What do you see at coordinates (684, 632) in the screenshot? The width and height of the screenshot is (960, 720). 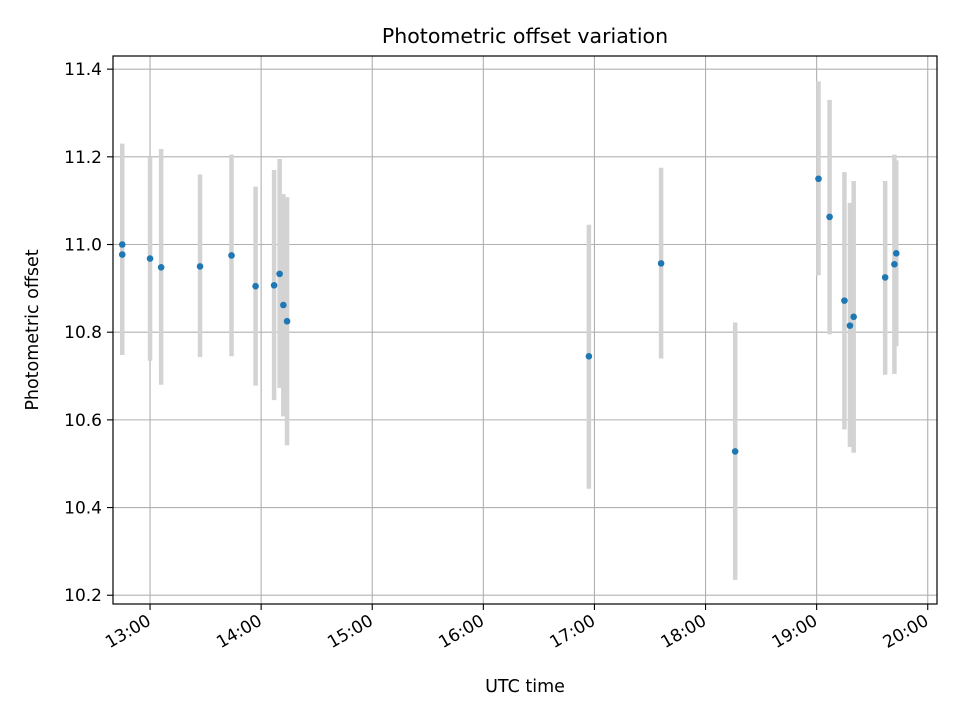 I see `x-tick-label: 18:00` at bounding box center [684, 632].